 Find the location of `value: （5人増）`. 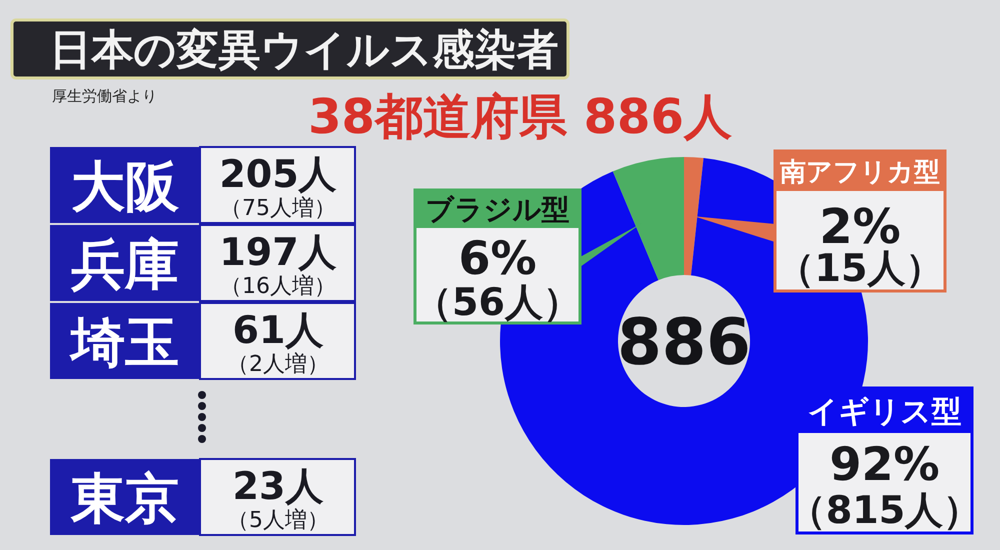

value: （5人増） is located at coordinates (278, 520).